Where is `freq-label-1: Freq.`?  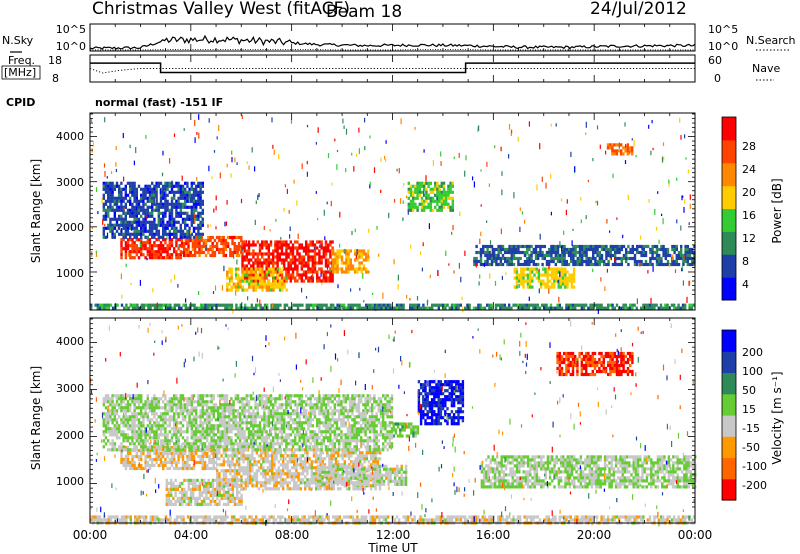
freq-label-1: Freq. is located at coordinates (21, 60).